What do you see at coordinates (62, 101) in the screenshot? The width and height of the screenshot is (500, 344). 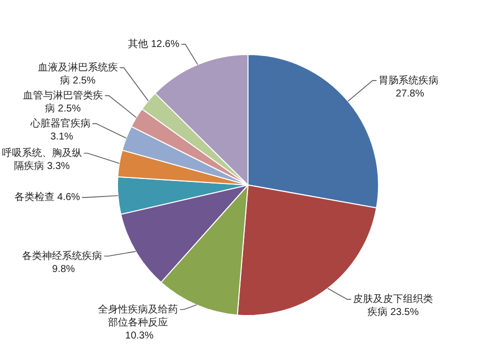 I see `slice-label: 血管与淋巴管类疾病 2.5%` at bounding box center [62, 101].